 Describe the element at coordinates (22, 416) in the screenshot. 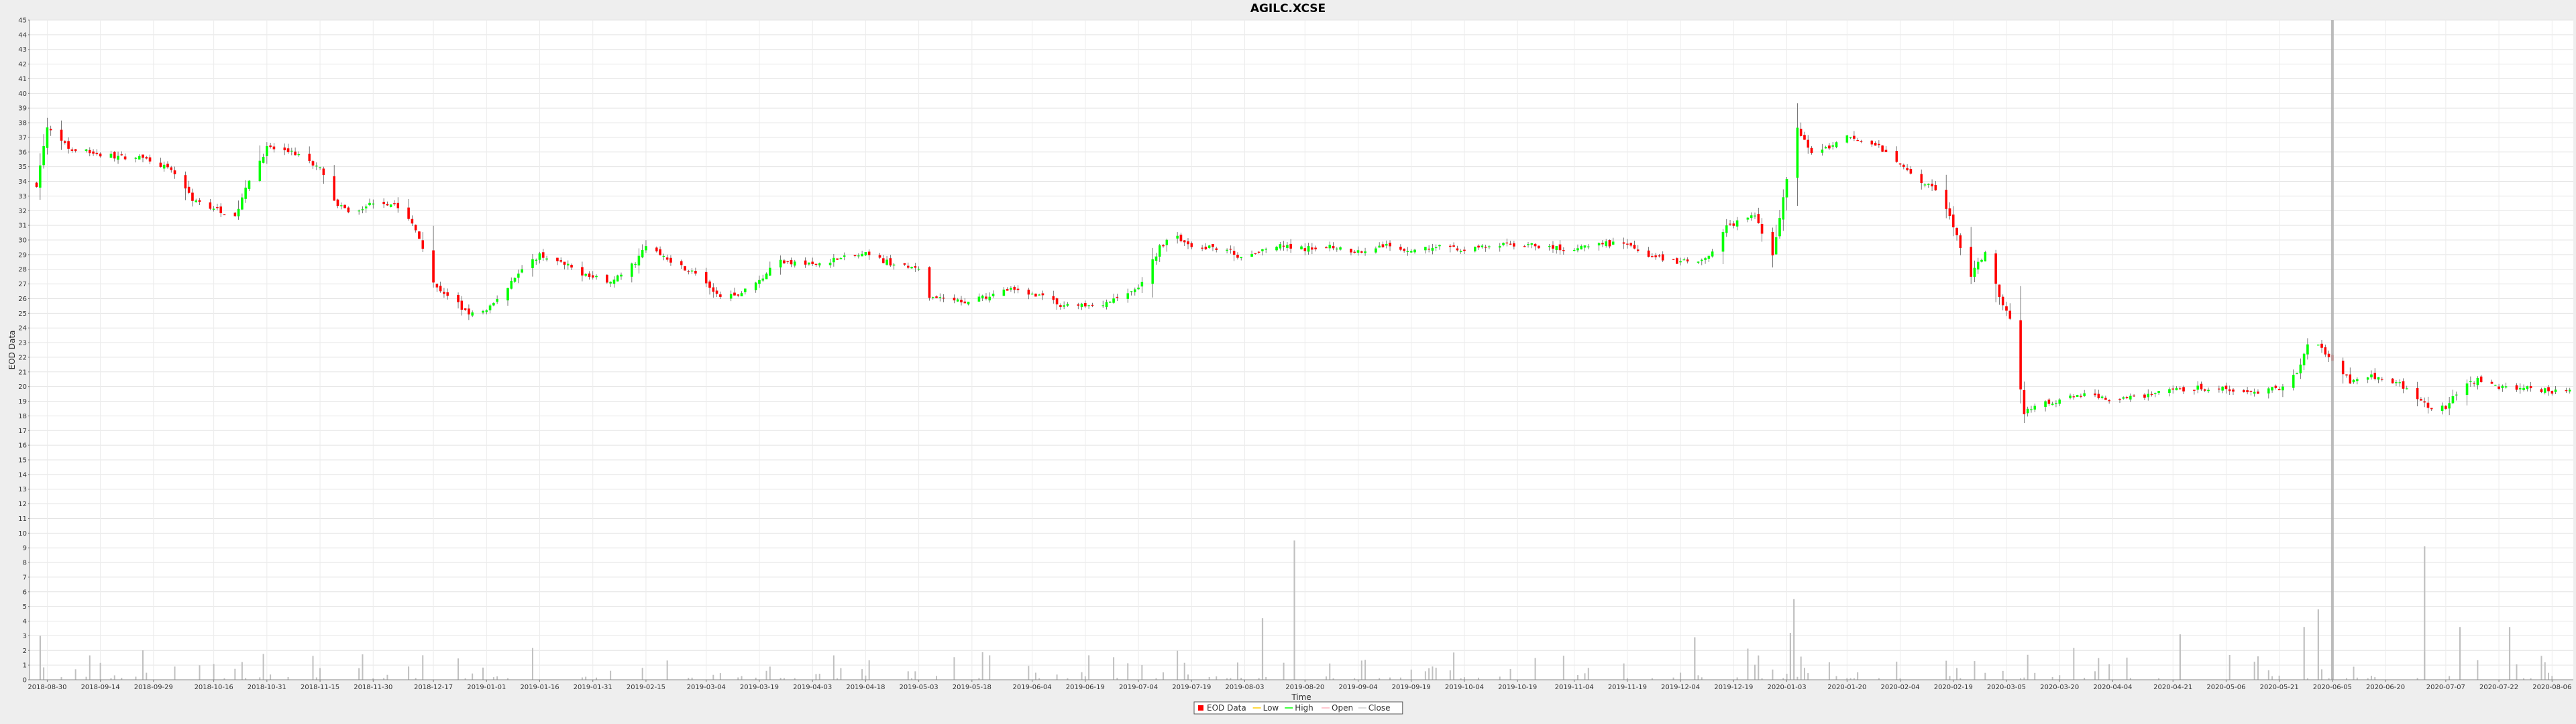

I see `y-tick-label: 18` at that location.